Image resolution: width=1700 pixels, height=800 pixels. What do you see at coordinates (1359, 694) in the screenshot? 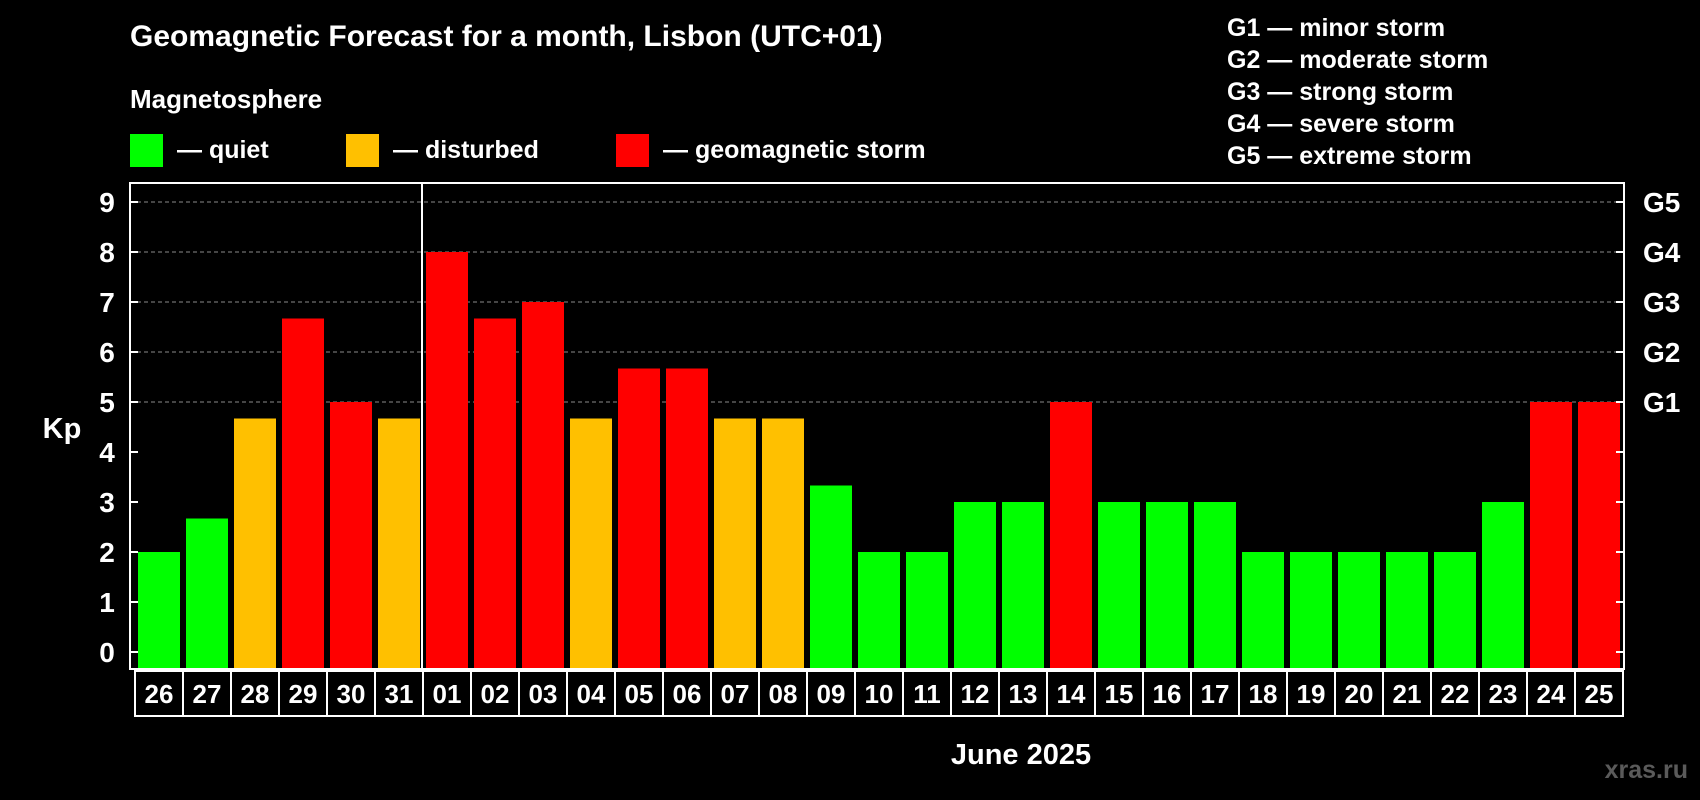
I see `x-tick-label-20: 20` at bounding box center [1359, 694].